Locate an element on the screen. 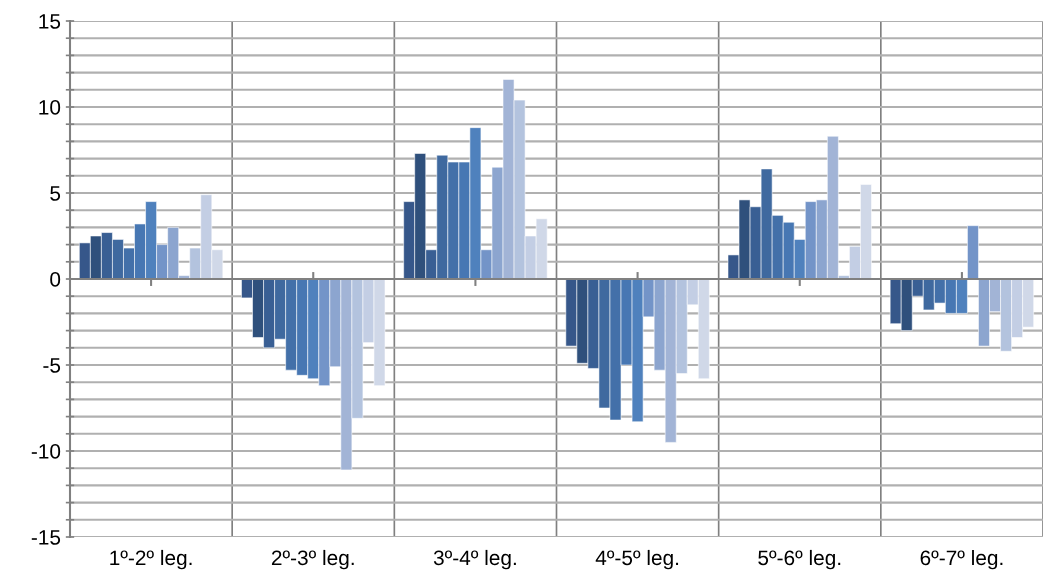  y-tick-label: 0 is located at coordinates (55, 279).